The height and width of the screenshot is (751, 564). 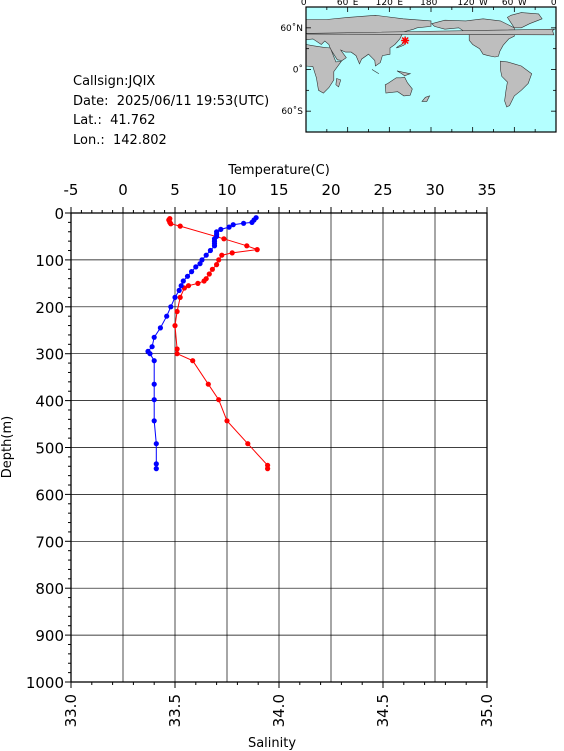 I want to click on map-top-label: 60˚E, so click(x=348, y=4).